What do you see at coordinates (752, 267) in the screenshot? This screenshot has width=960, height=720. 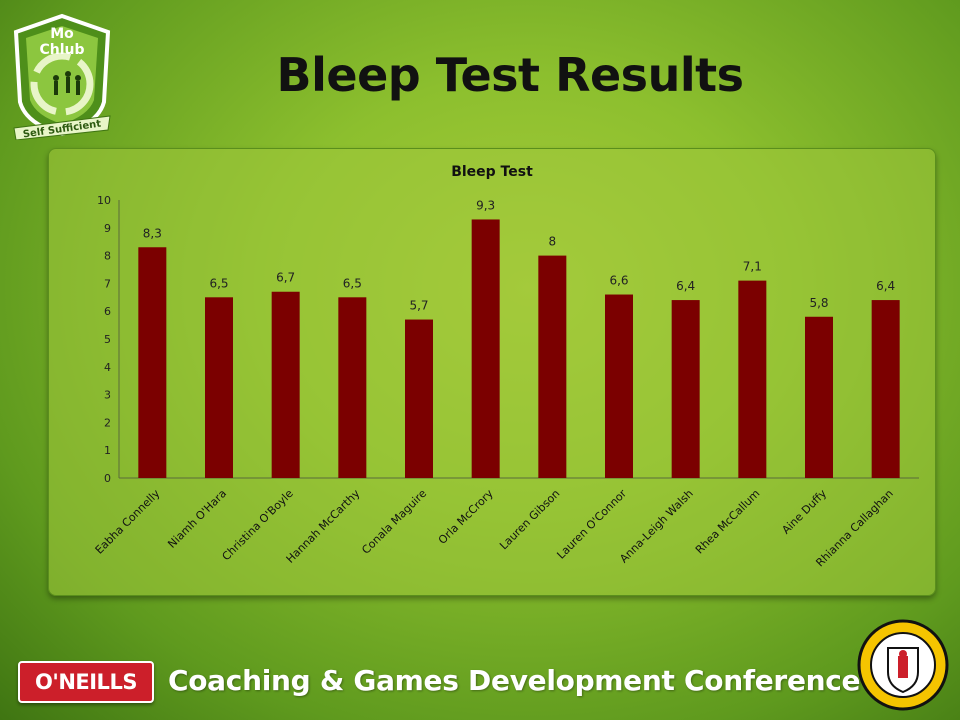 I see `bar-data-label: 7,1` at bounding box center [752, 267].